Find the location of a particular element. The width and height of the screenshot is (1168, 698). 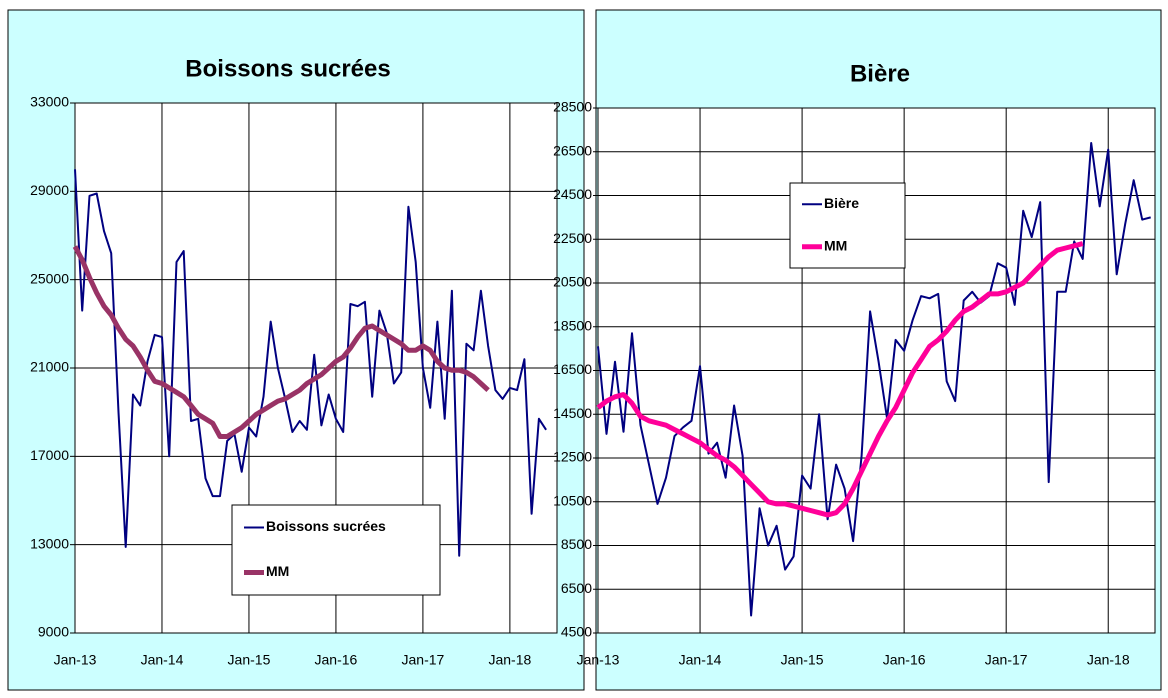

y-tick-label: 26500 is located at coordinates (572, 150).